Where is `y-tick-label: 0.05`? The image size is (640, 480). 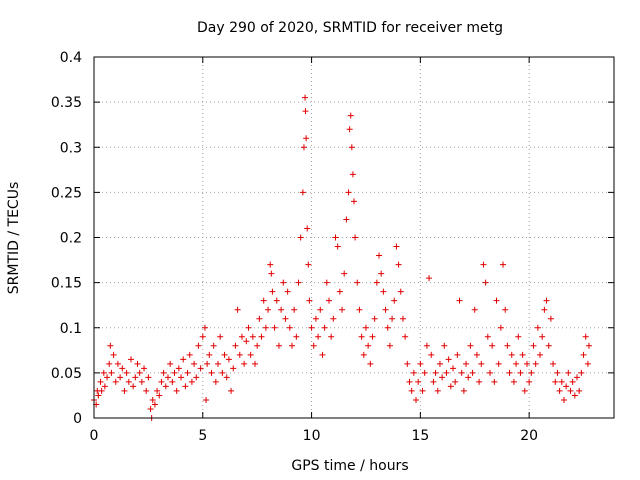 y-tick-label: 0.05 is located at coordinates (66, 374).